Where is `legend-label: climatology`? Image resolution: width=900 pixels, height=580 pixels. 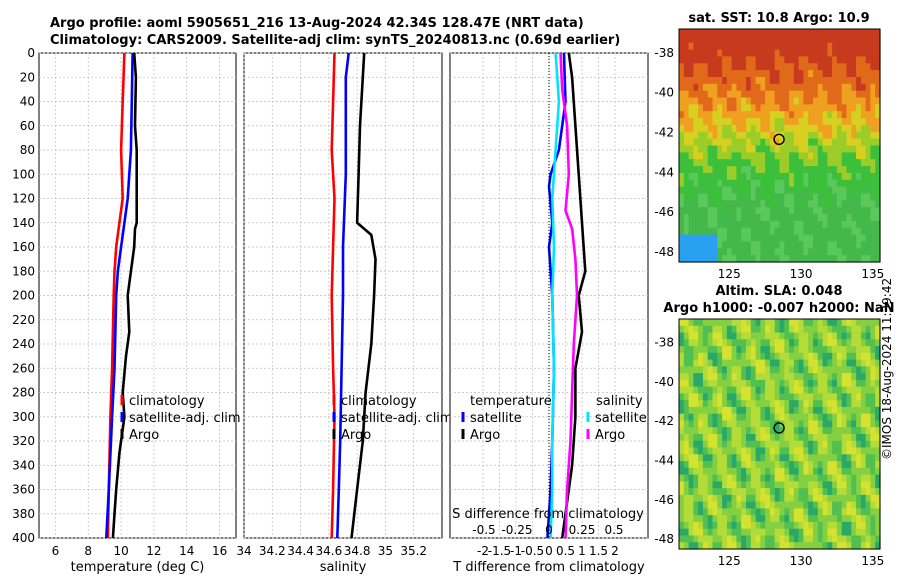
legend-label: climatology is located at coordinates (167, 401).